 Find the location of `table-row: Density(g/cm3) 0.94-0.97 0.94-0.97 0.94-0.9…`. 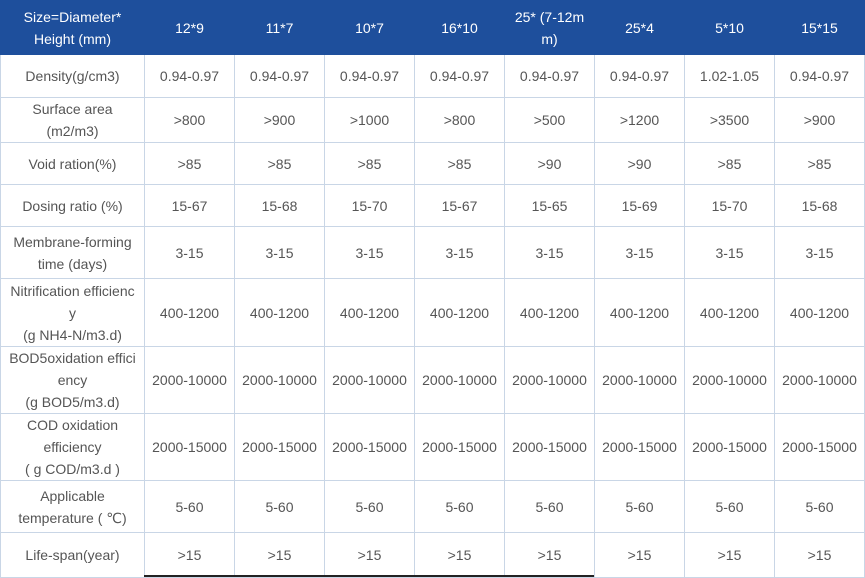

table-row: Density(g/cm3) 0.94-0.97 0.94-0.97 0.94-0.9… is located at coordinates (432, 76).